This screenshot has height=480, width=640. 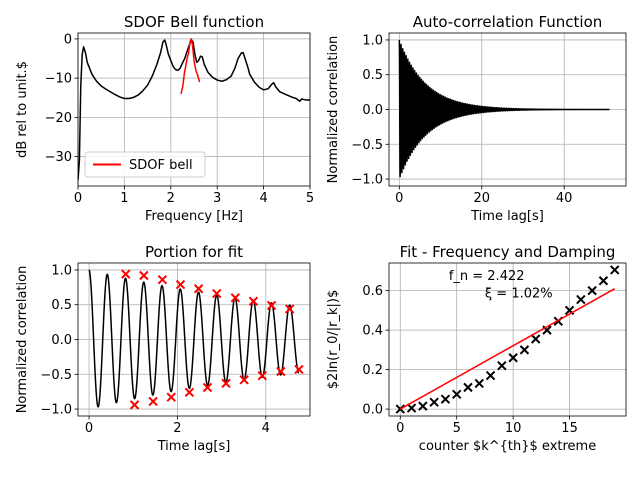 What do you see at coordinates (372, 291) in the screenshot?
I see `y-tick-label: 0.6` at bounding box center [372, 291].